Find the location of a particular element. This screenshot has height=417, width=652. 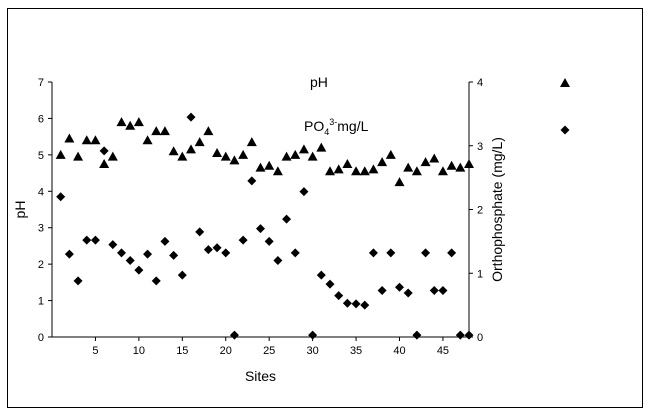

right-y-tick-label: 1 is located at coordinates (480, 274).